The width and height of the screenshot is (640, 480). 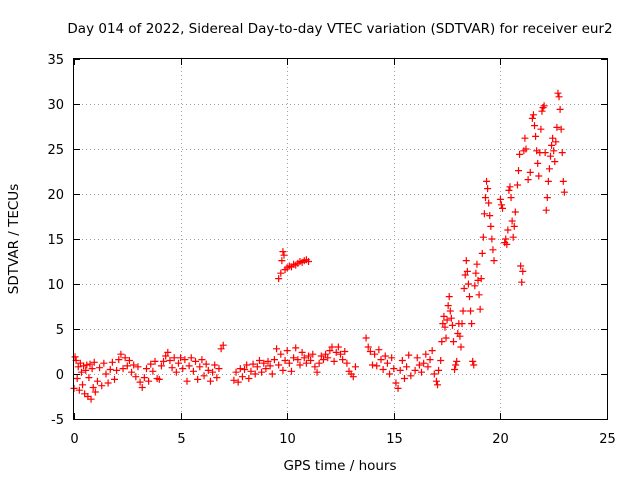 I want to click on x-tick-label: 10, so click(x=287, y=439).